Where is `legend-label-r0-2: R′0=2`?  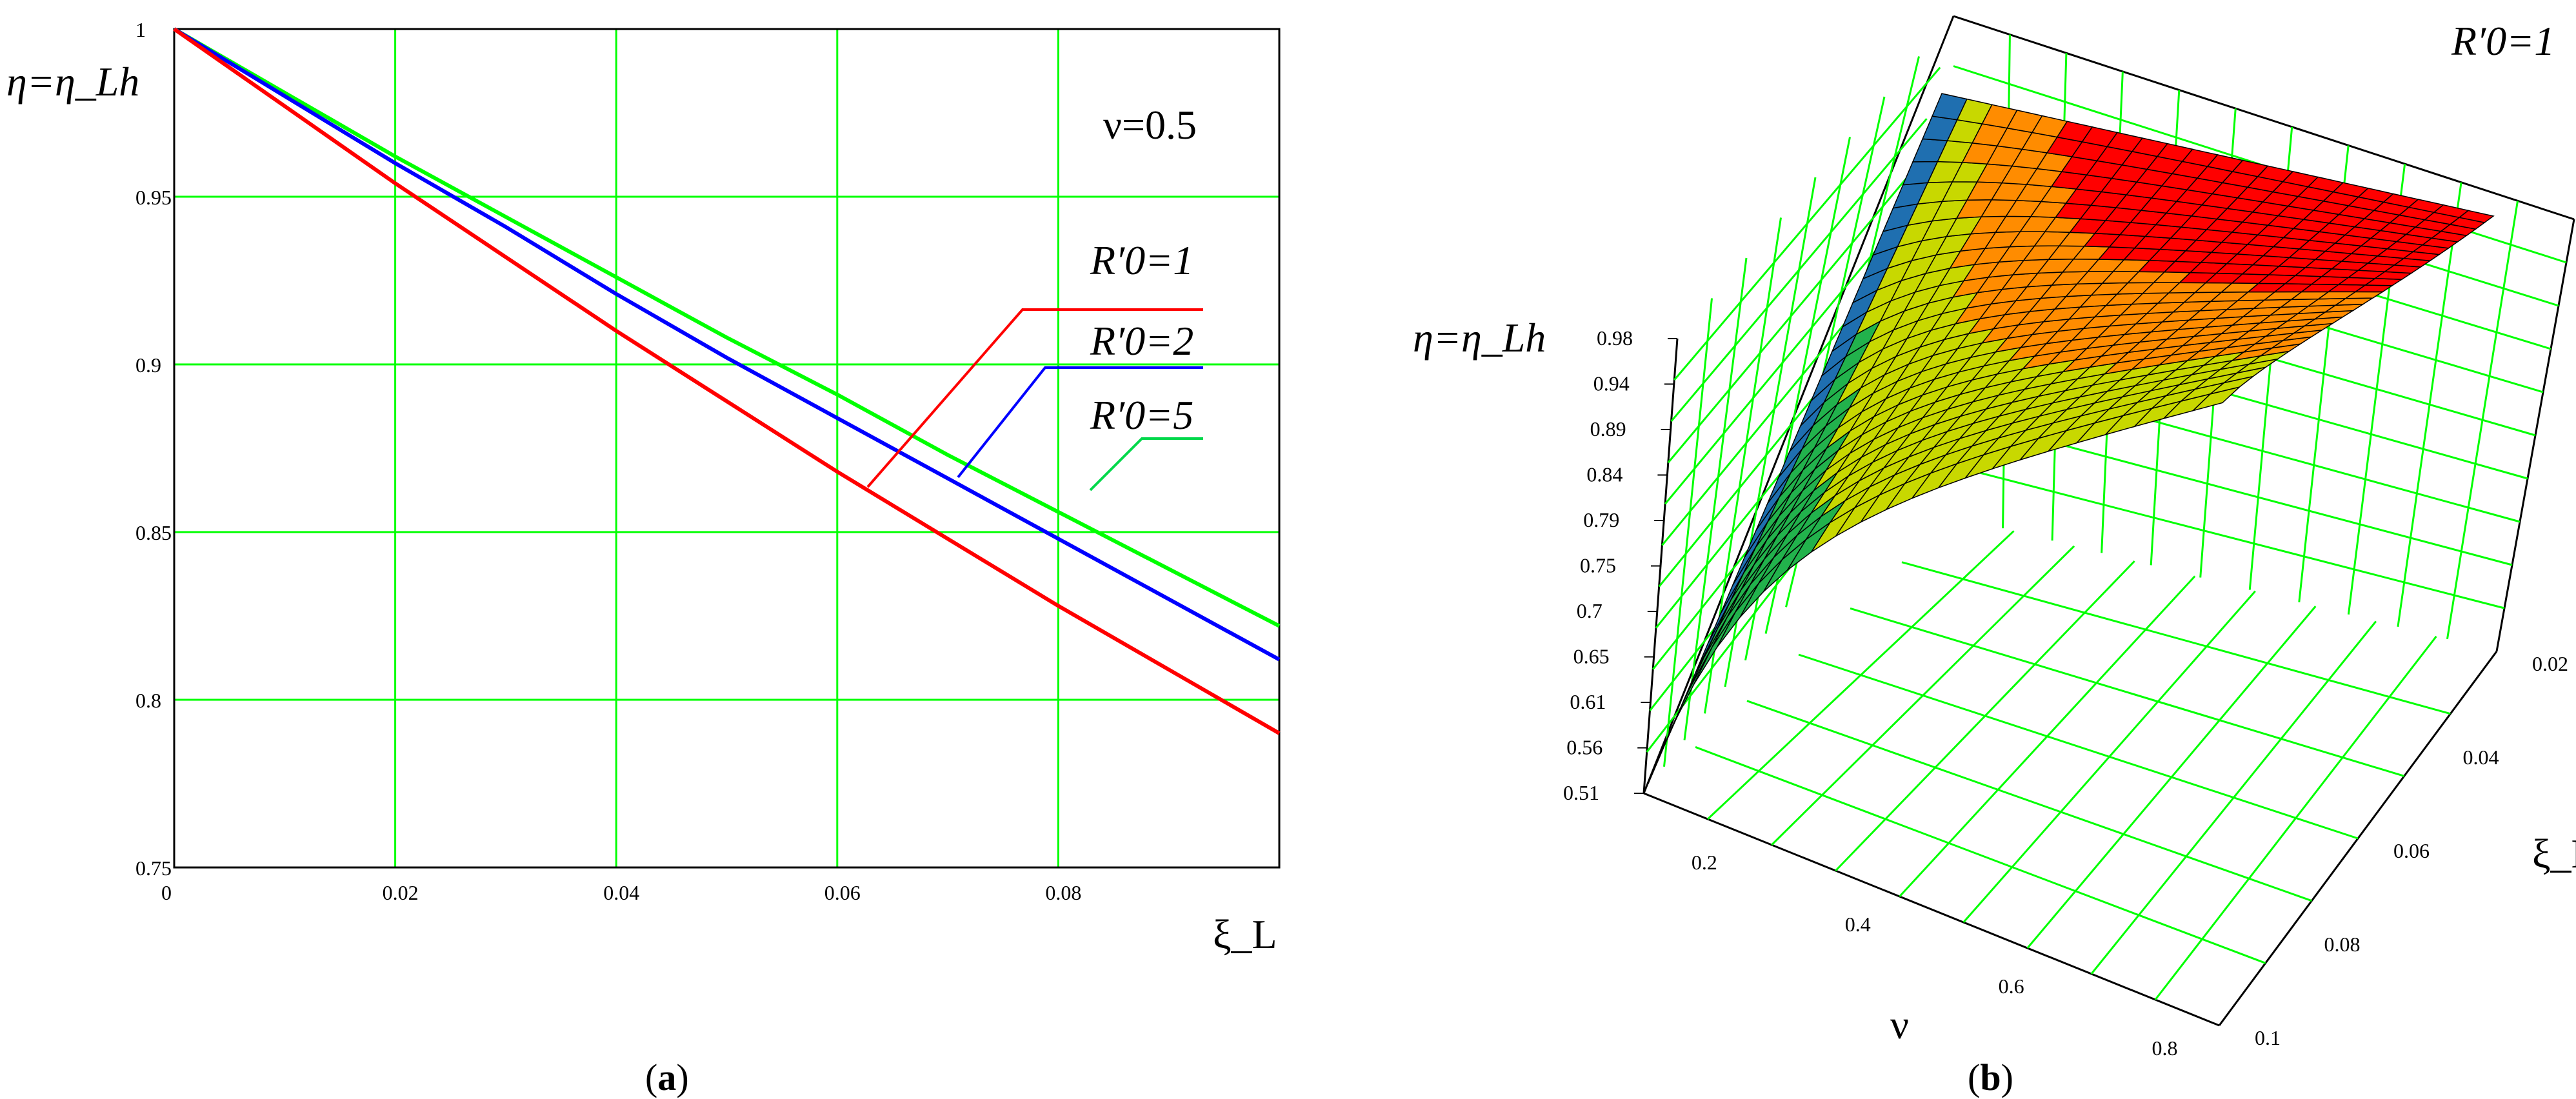
legend-label-r0-2: R′0=2 is located at coordinates (1141, 341).